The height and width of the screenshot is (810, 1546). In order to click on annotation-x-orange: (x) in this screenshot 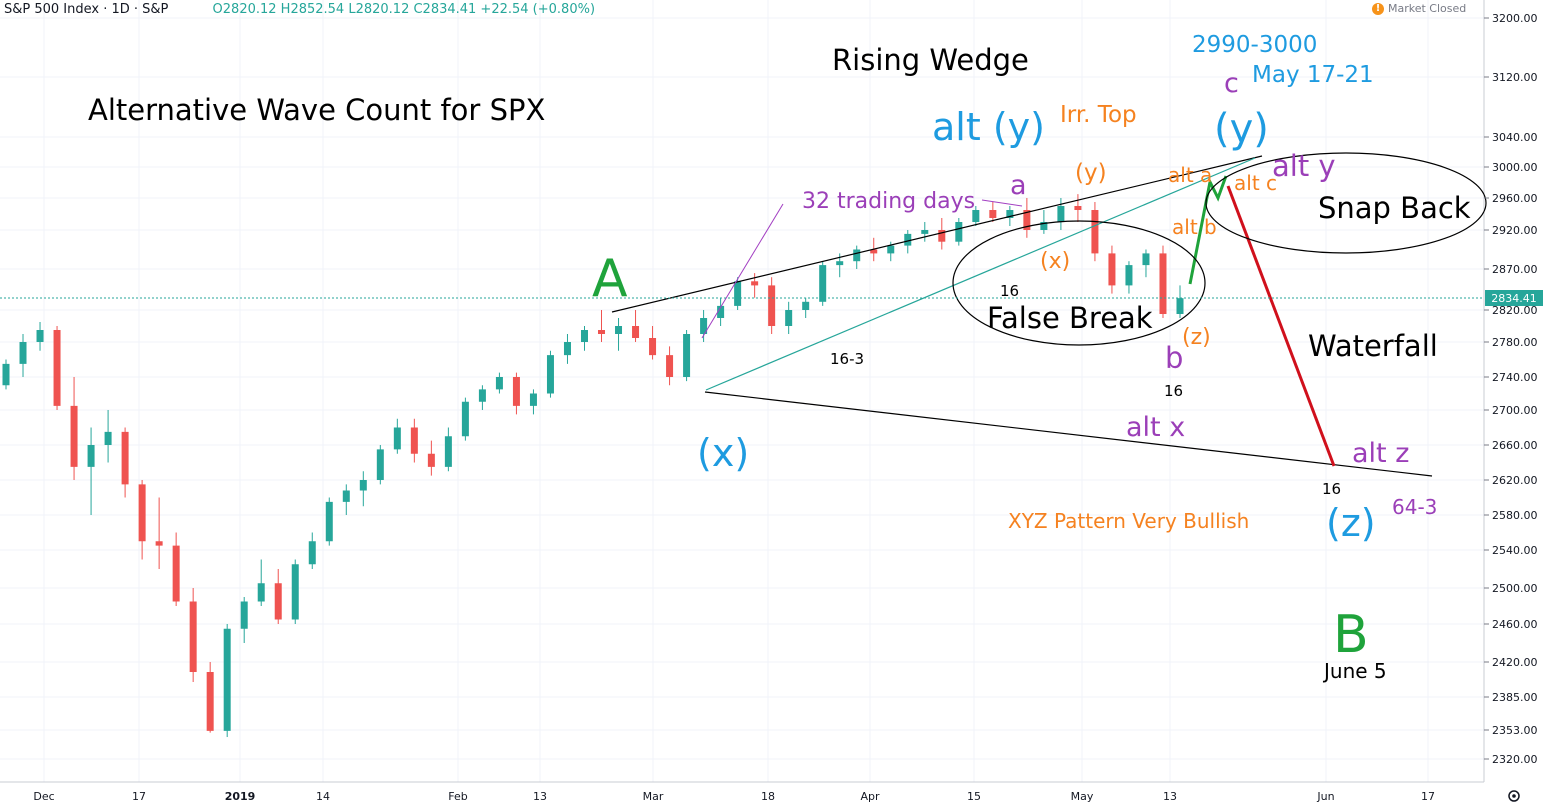, I will do `click(1055, 261)`.